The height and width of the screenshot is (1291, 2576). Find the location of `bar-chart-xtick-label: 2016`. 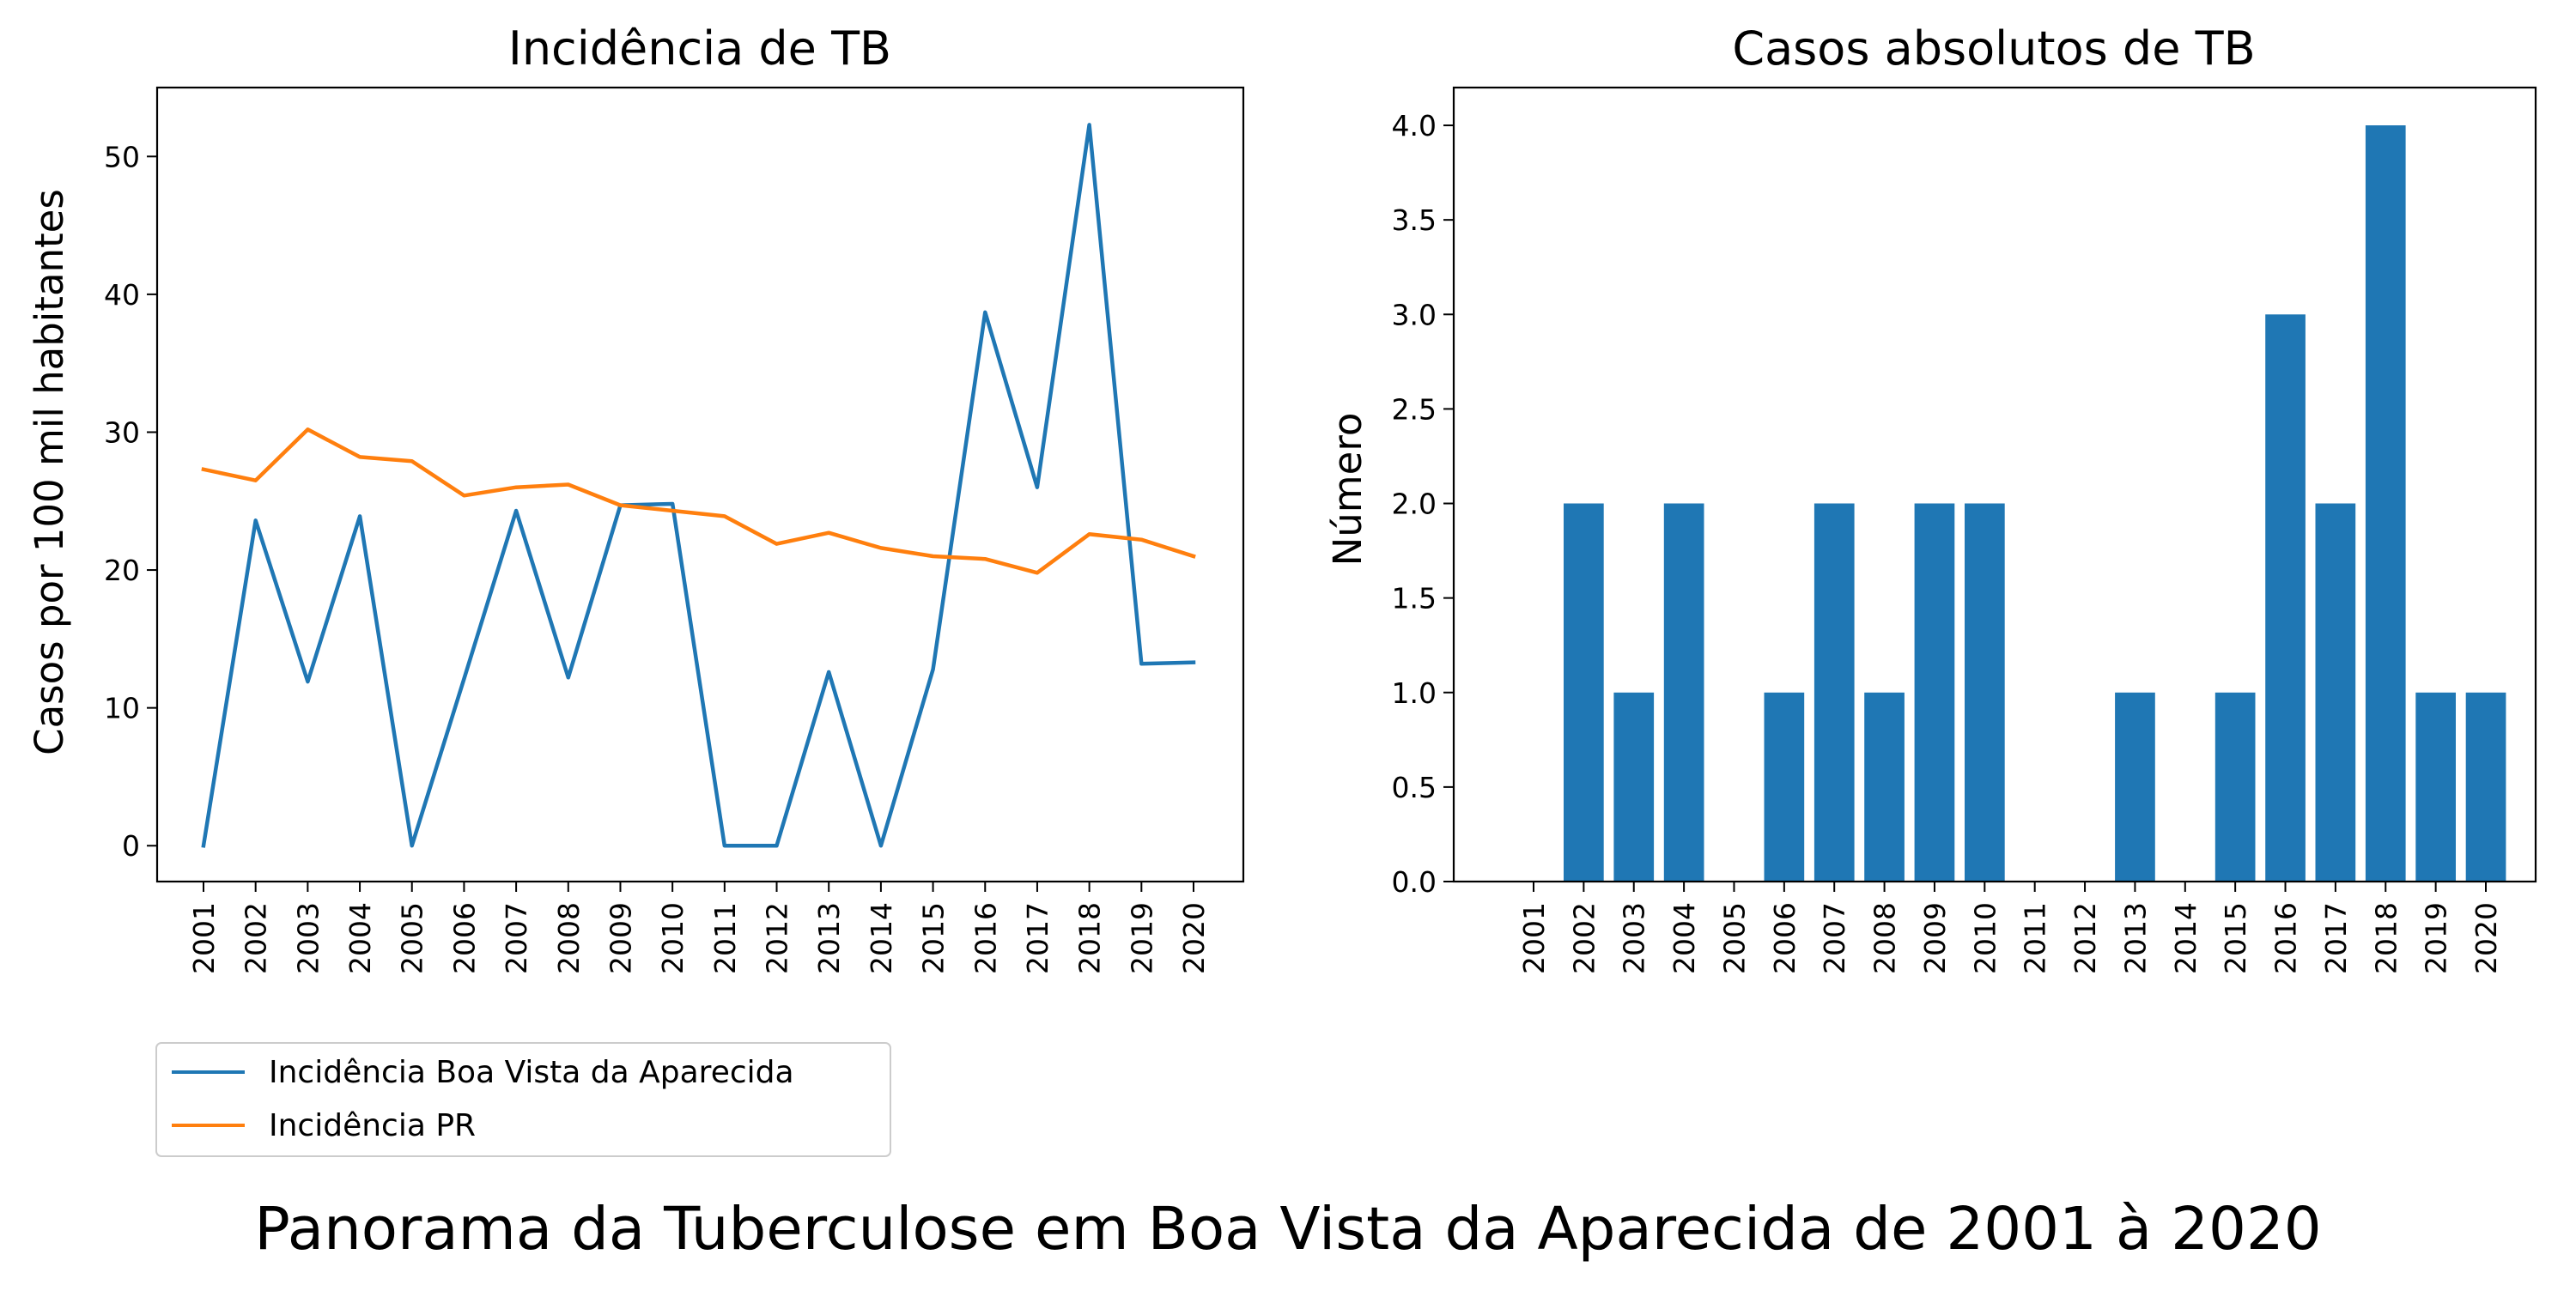

bar-chart-xtick-label: 2016 is located at coordinates (2286, 938).